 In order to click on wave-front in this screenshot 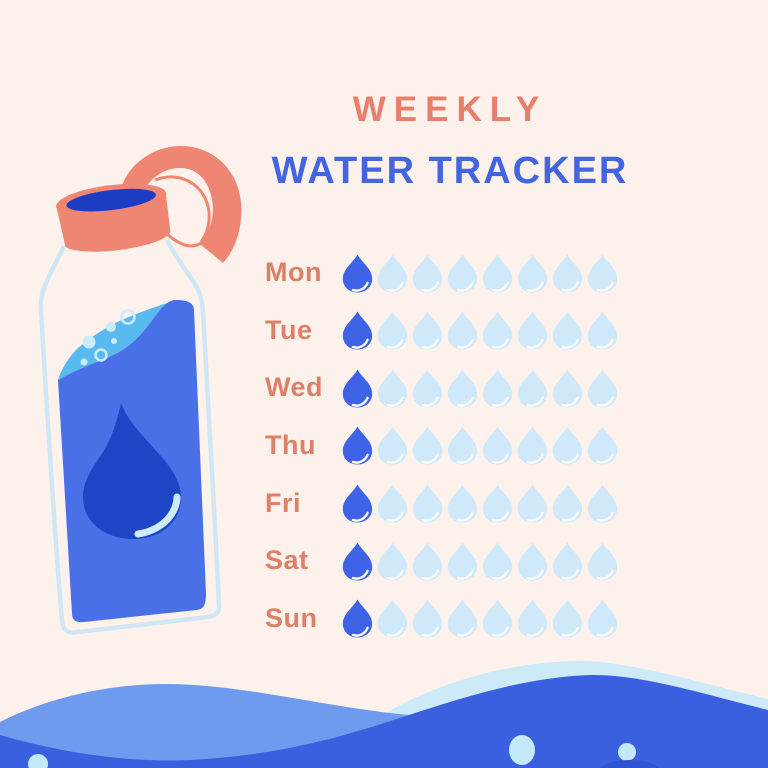, I will do `click(384, 721)`.